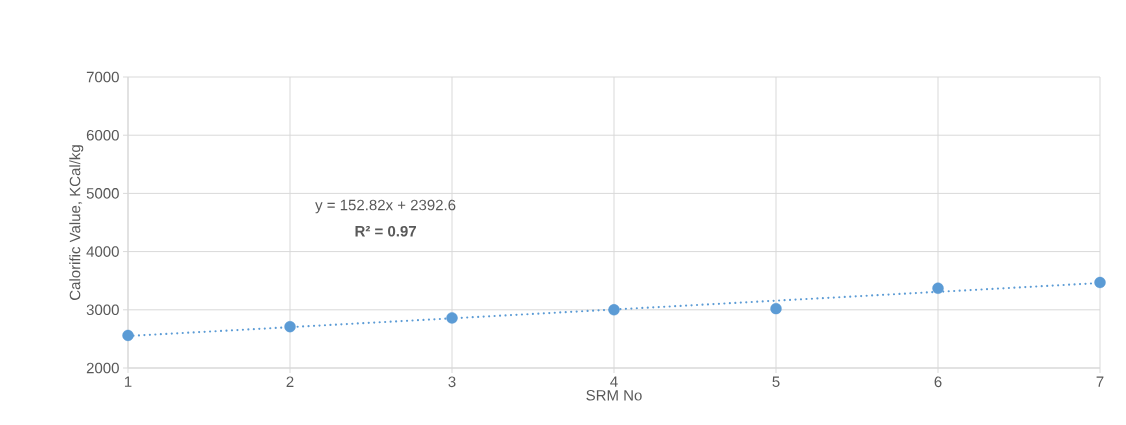 The width and height of the screenshot is (1126, 425). Describe the element at coordinates (102, 193) in the screenshot. I see `y-tick-label: 5000` at that location.